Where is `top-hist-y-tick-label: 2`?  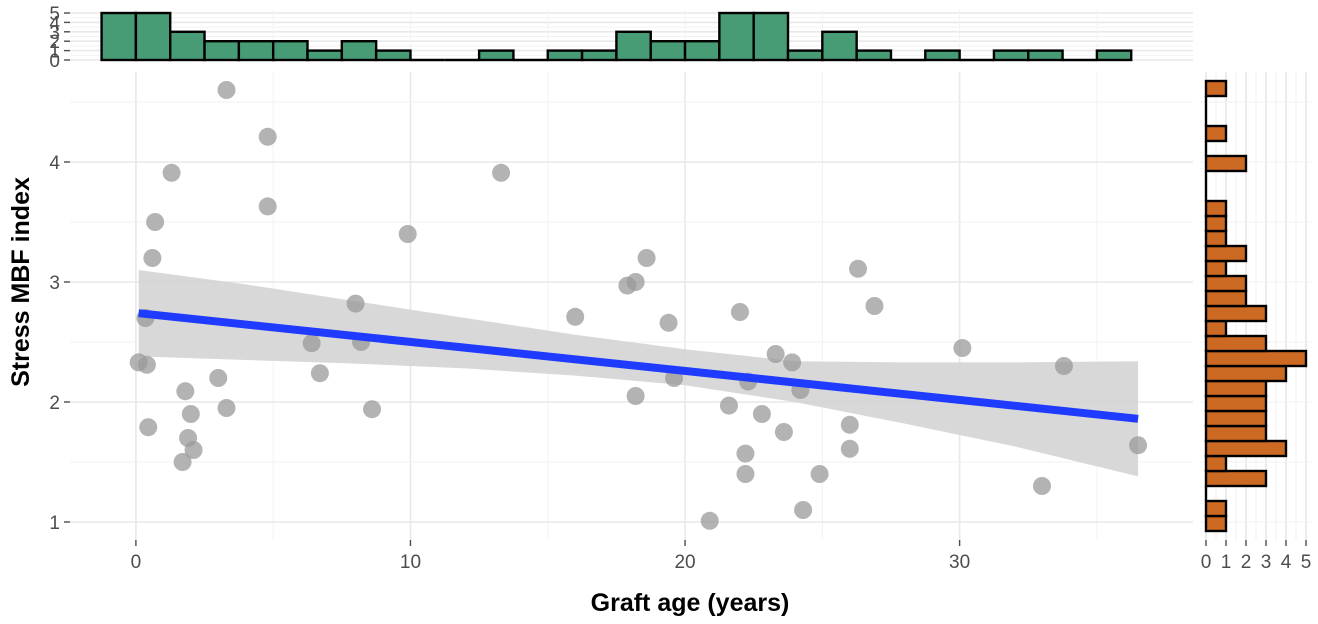
top-hist-y-tick-label: 2 is located at coordinates (54, 42).